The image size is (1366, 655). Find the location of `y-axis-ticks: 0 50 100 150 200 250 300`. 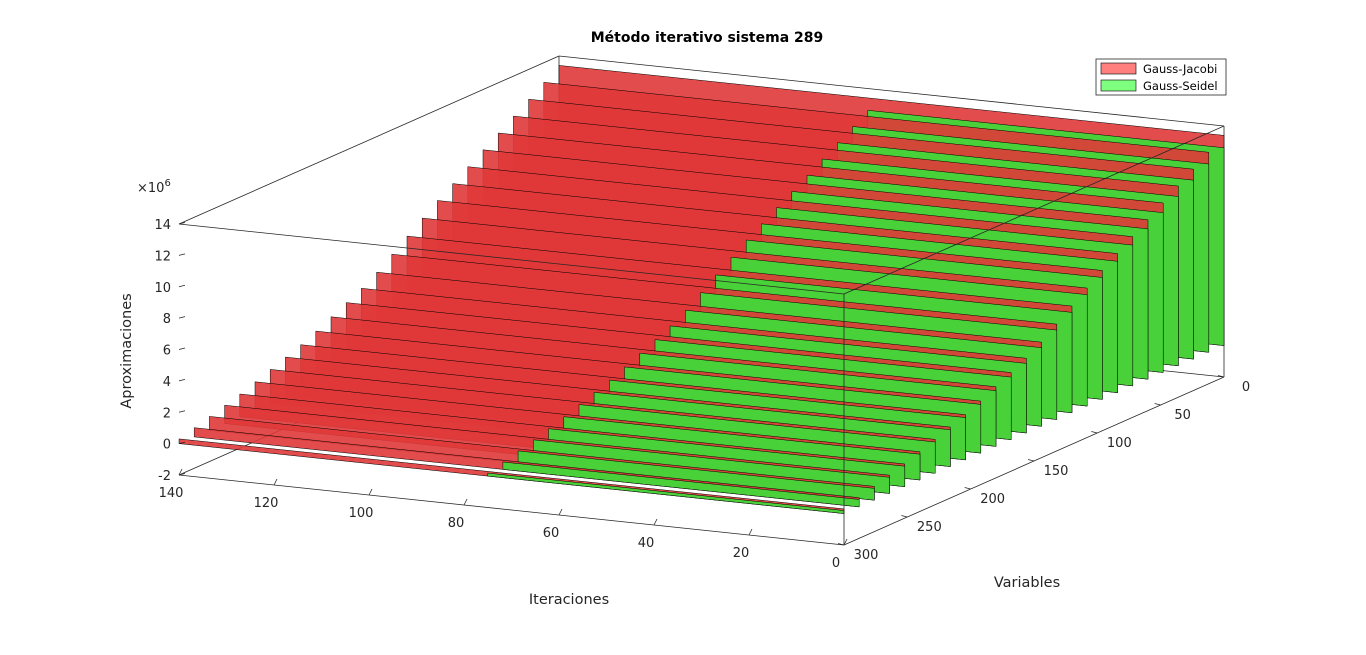

y-axis-ticks: 0 50 100 150 200 250 300 is located at coordinates (1043, 469).